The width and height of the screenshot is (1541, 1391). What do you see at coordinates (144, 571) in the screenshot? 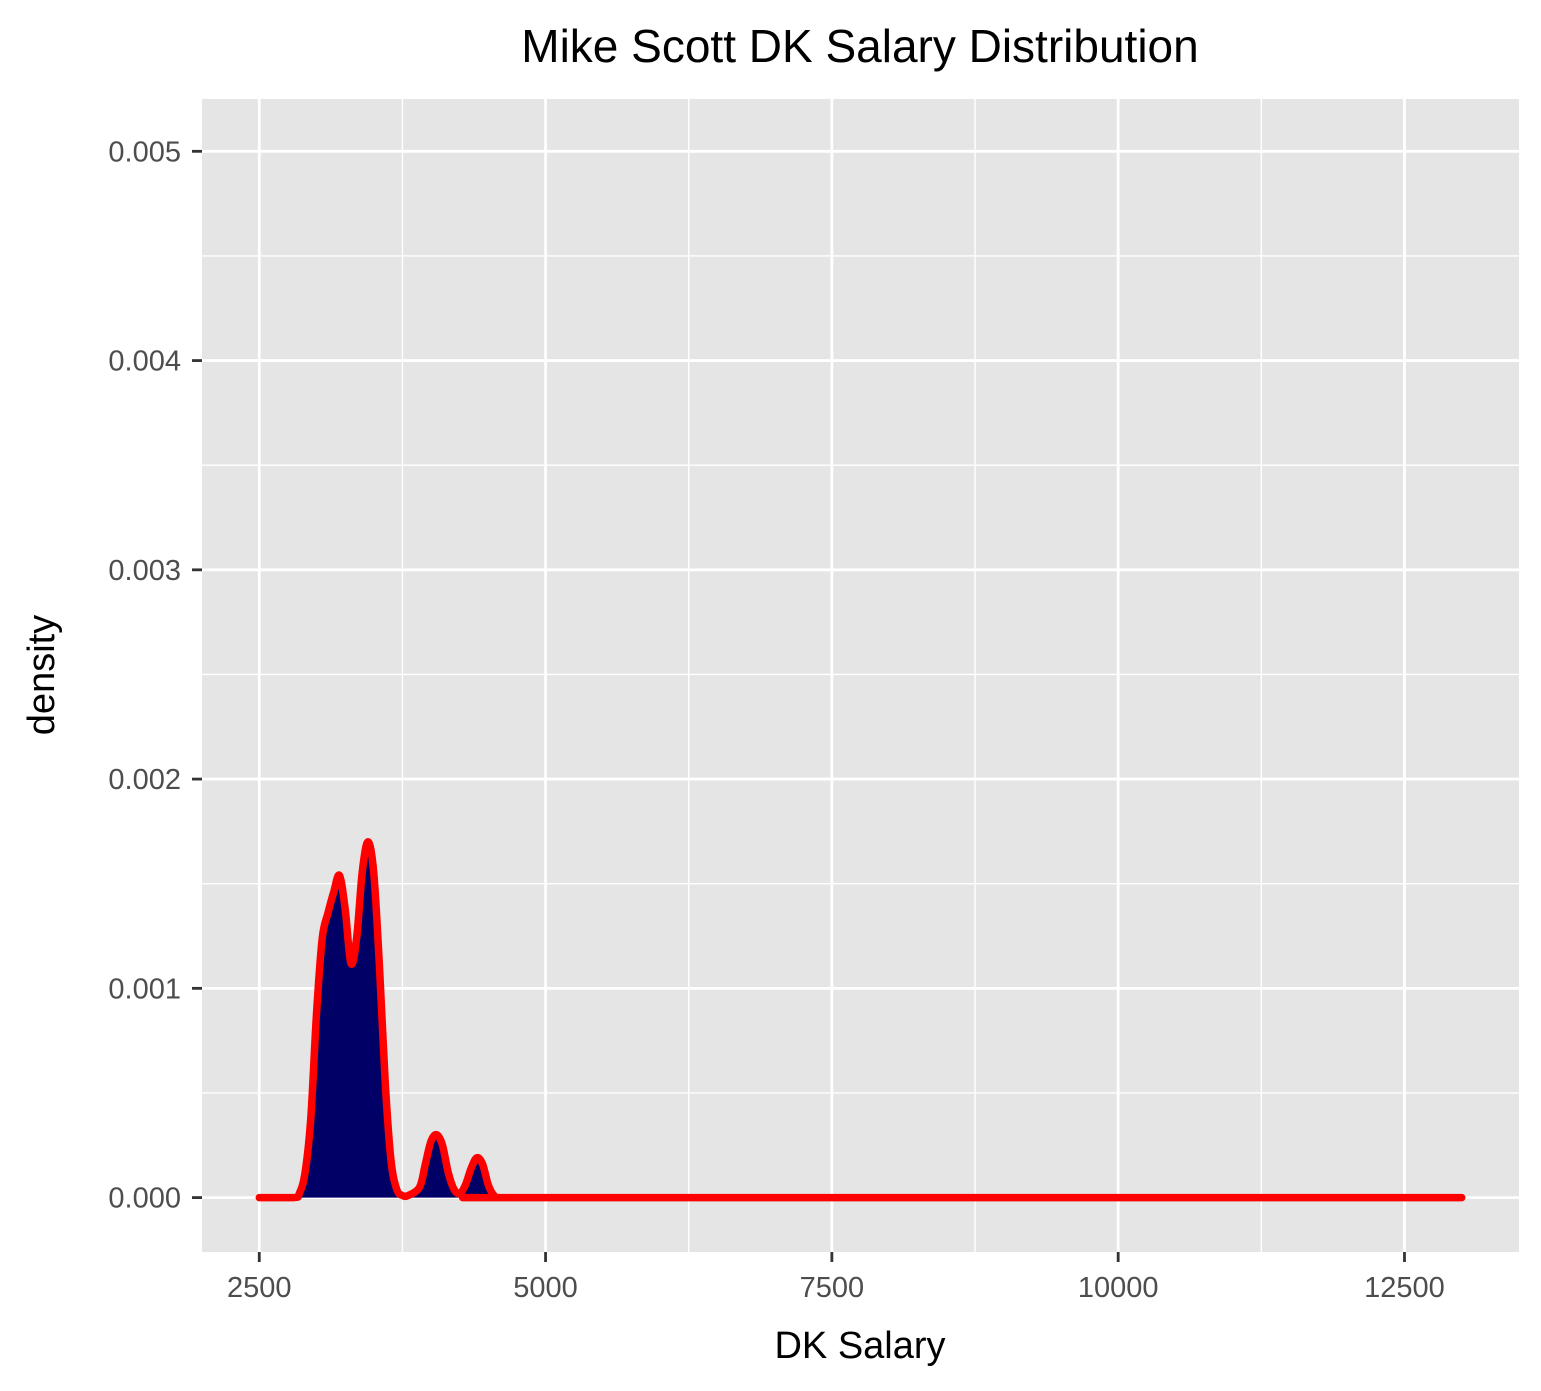
I see `y-tick-label: 0.003` at bounding box center [144, 571].